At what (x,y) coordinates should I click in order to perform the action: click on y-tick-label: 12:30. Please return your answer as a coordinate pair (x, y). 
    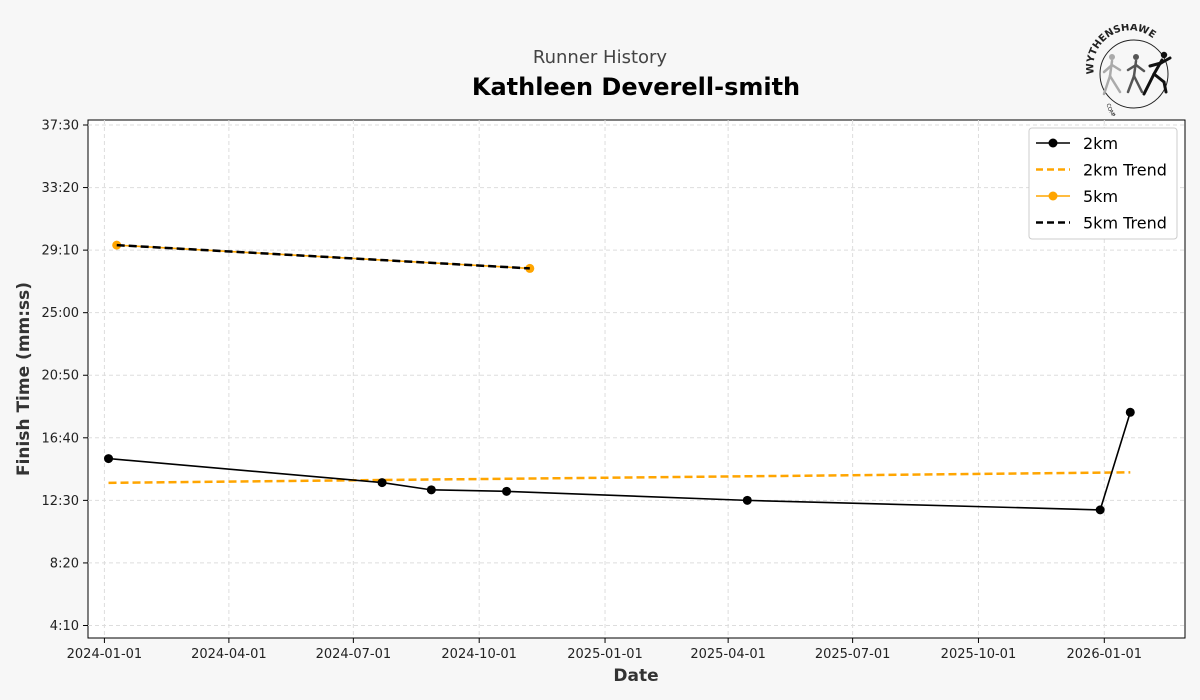
    Looking at the image, I should click on (60, 501).